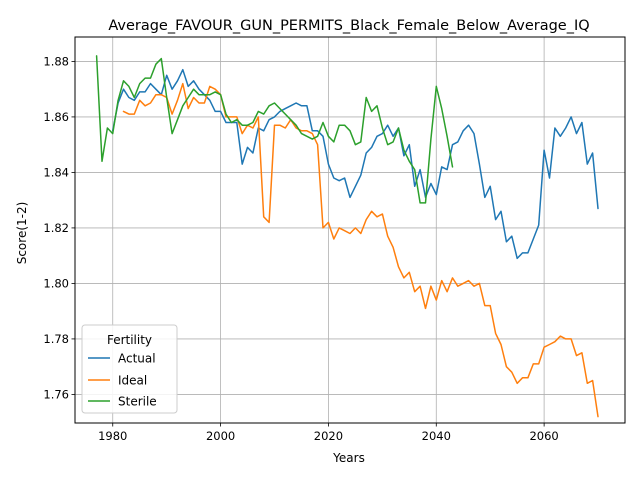  I want to click on y-tick-label: 1.86, so click(56, 117).